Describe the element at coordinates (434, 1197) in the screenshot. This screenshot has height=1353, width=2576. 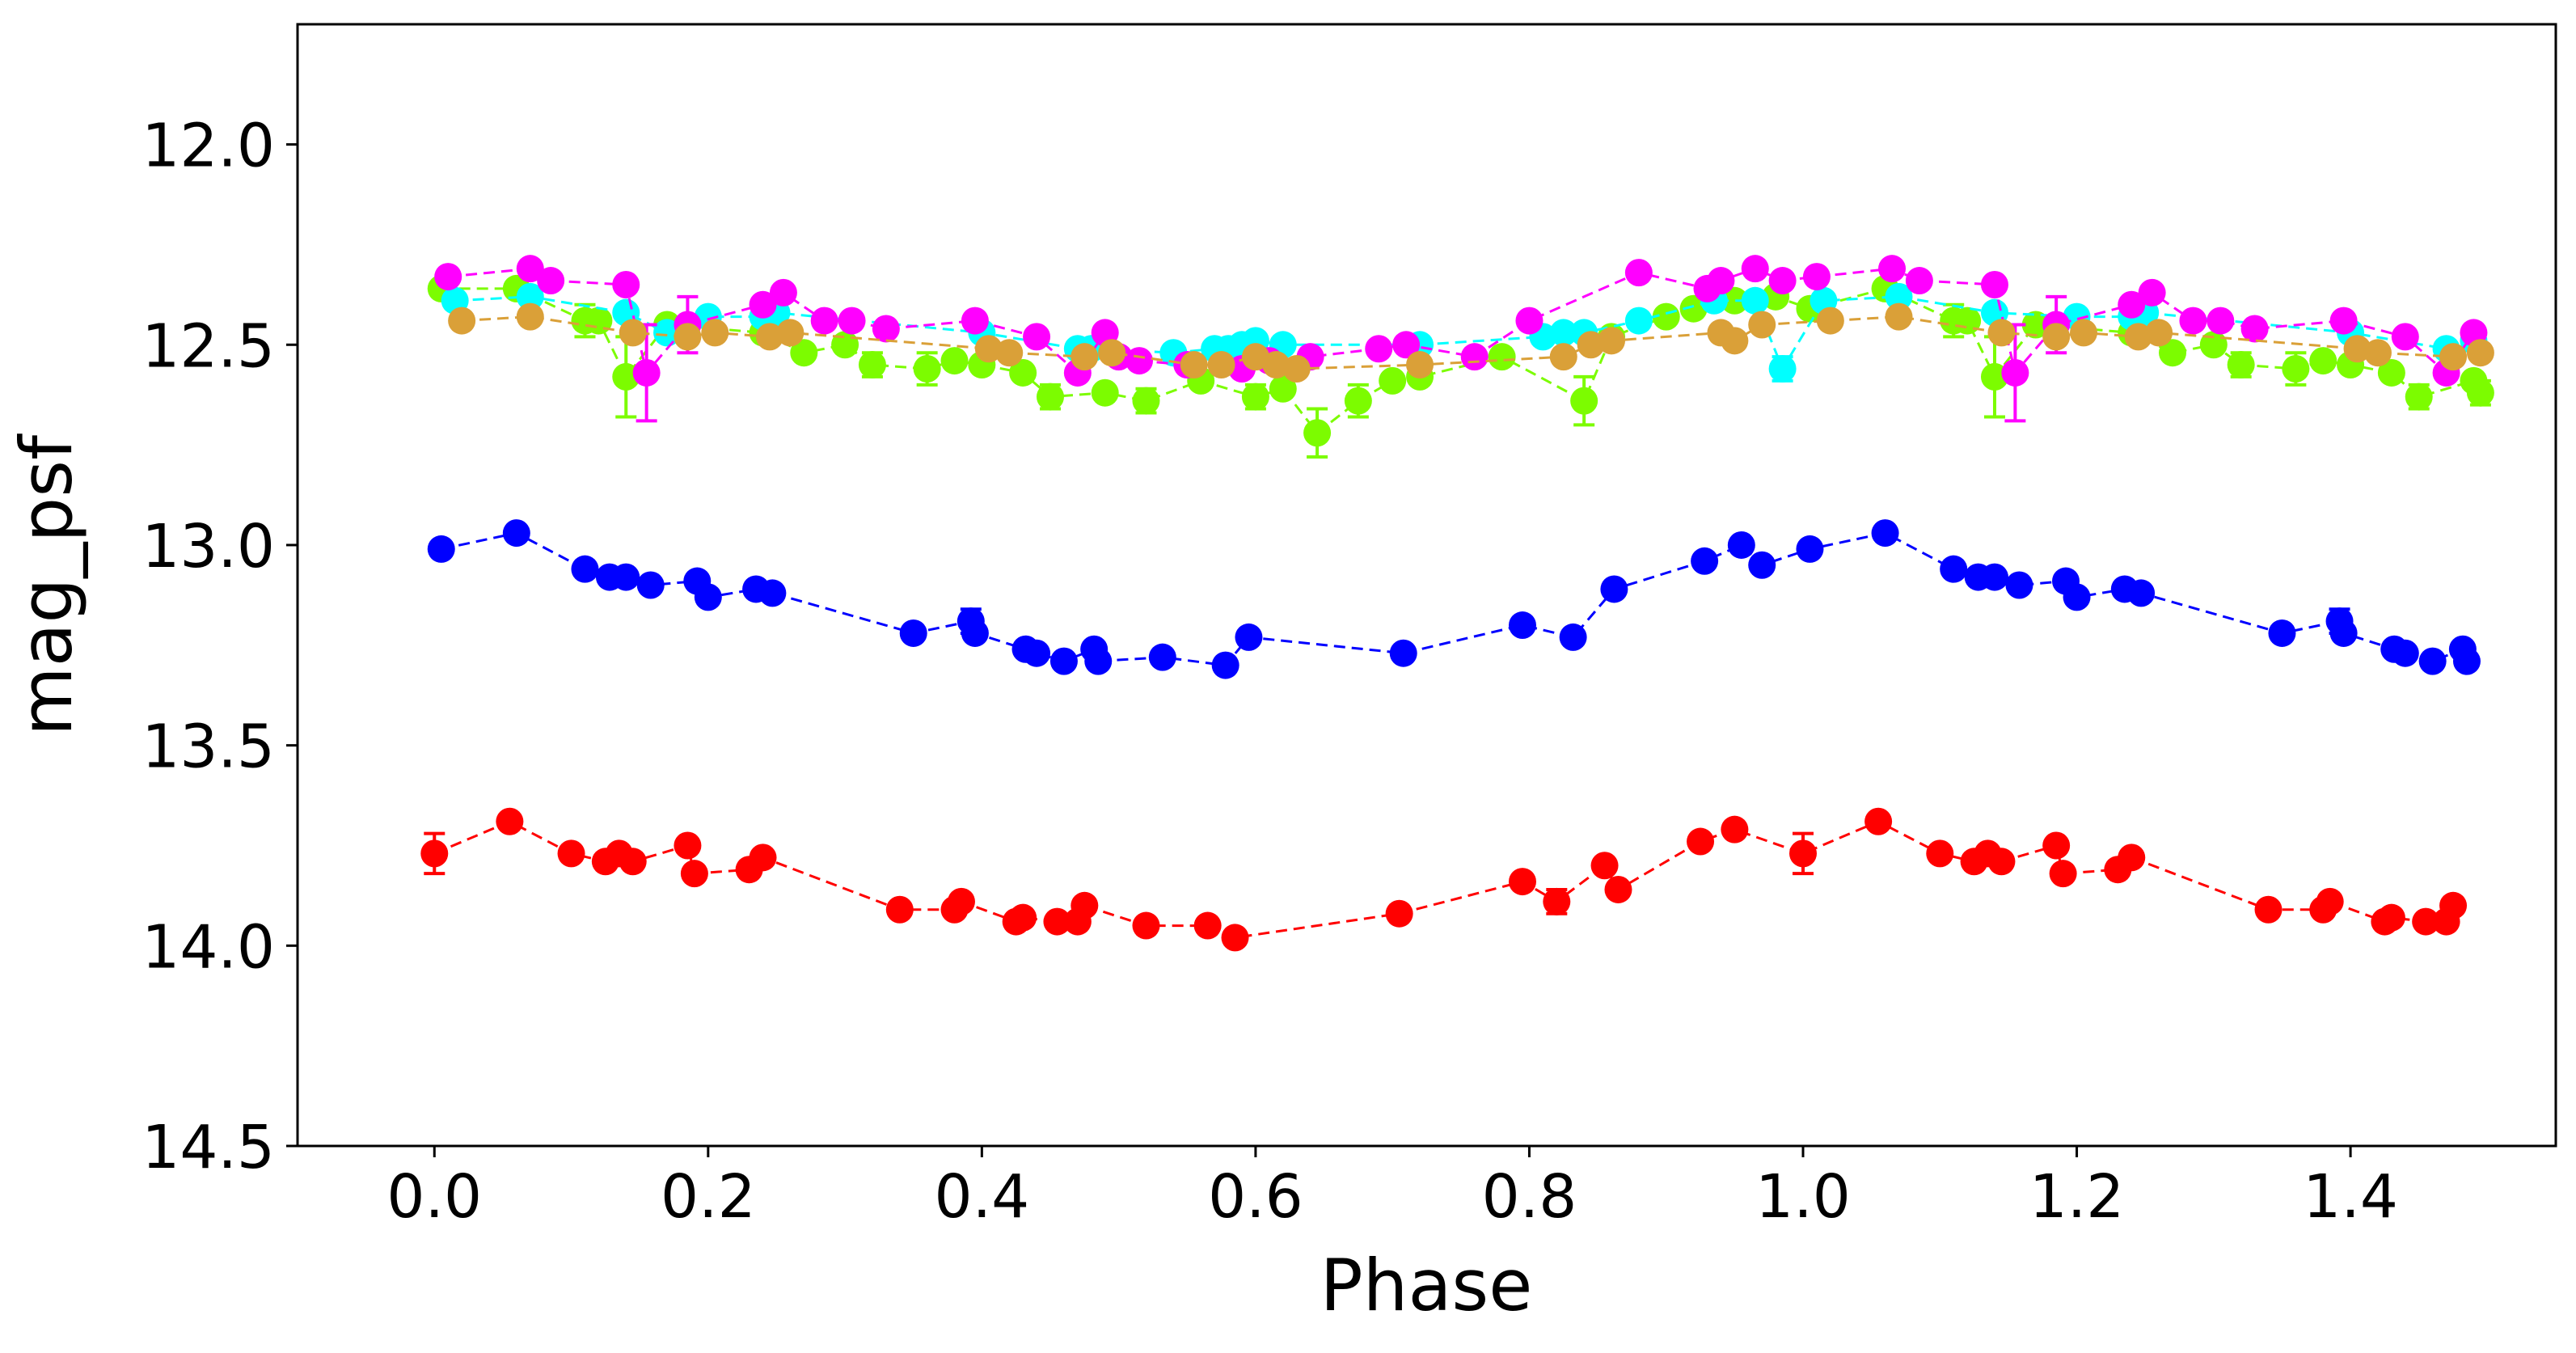
I see `x-tick-label: 0.0` at that location.